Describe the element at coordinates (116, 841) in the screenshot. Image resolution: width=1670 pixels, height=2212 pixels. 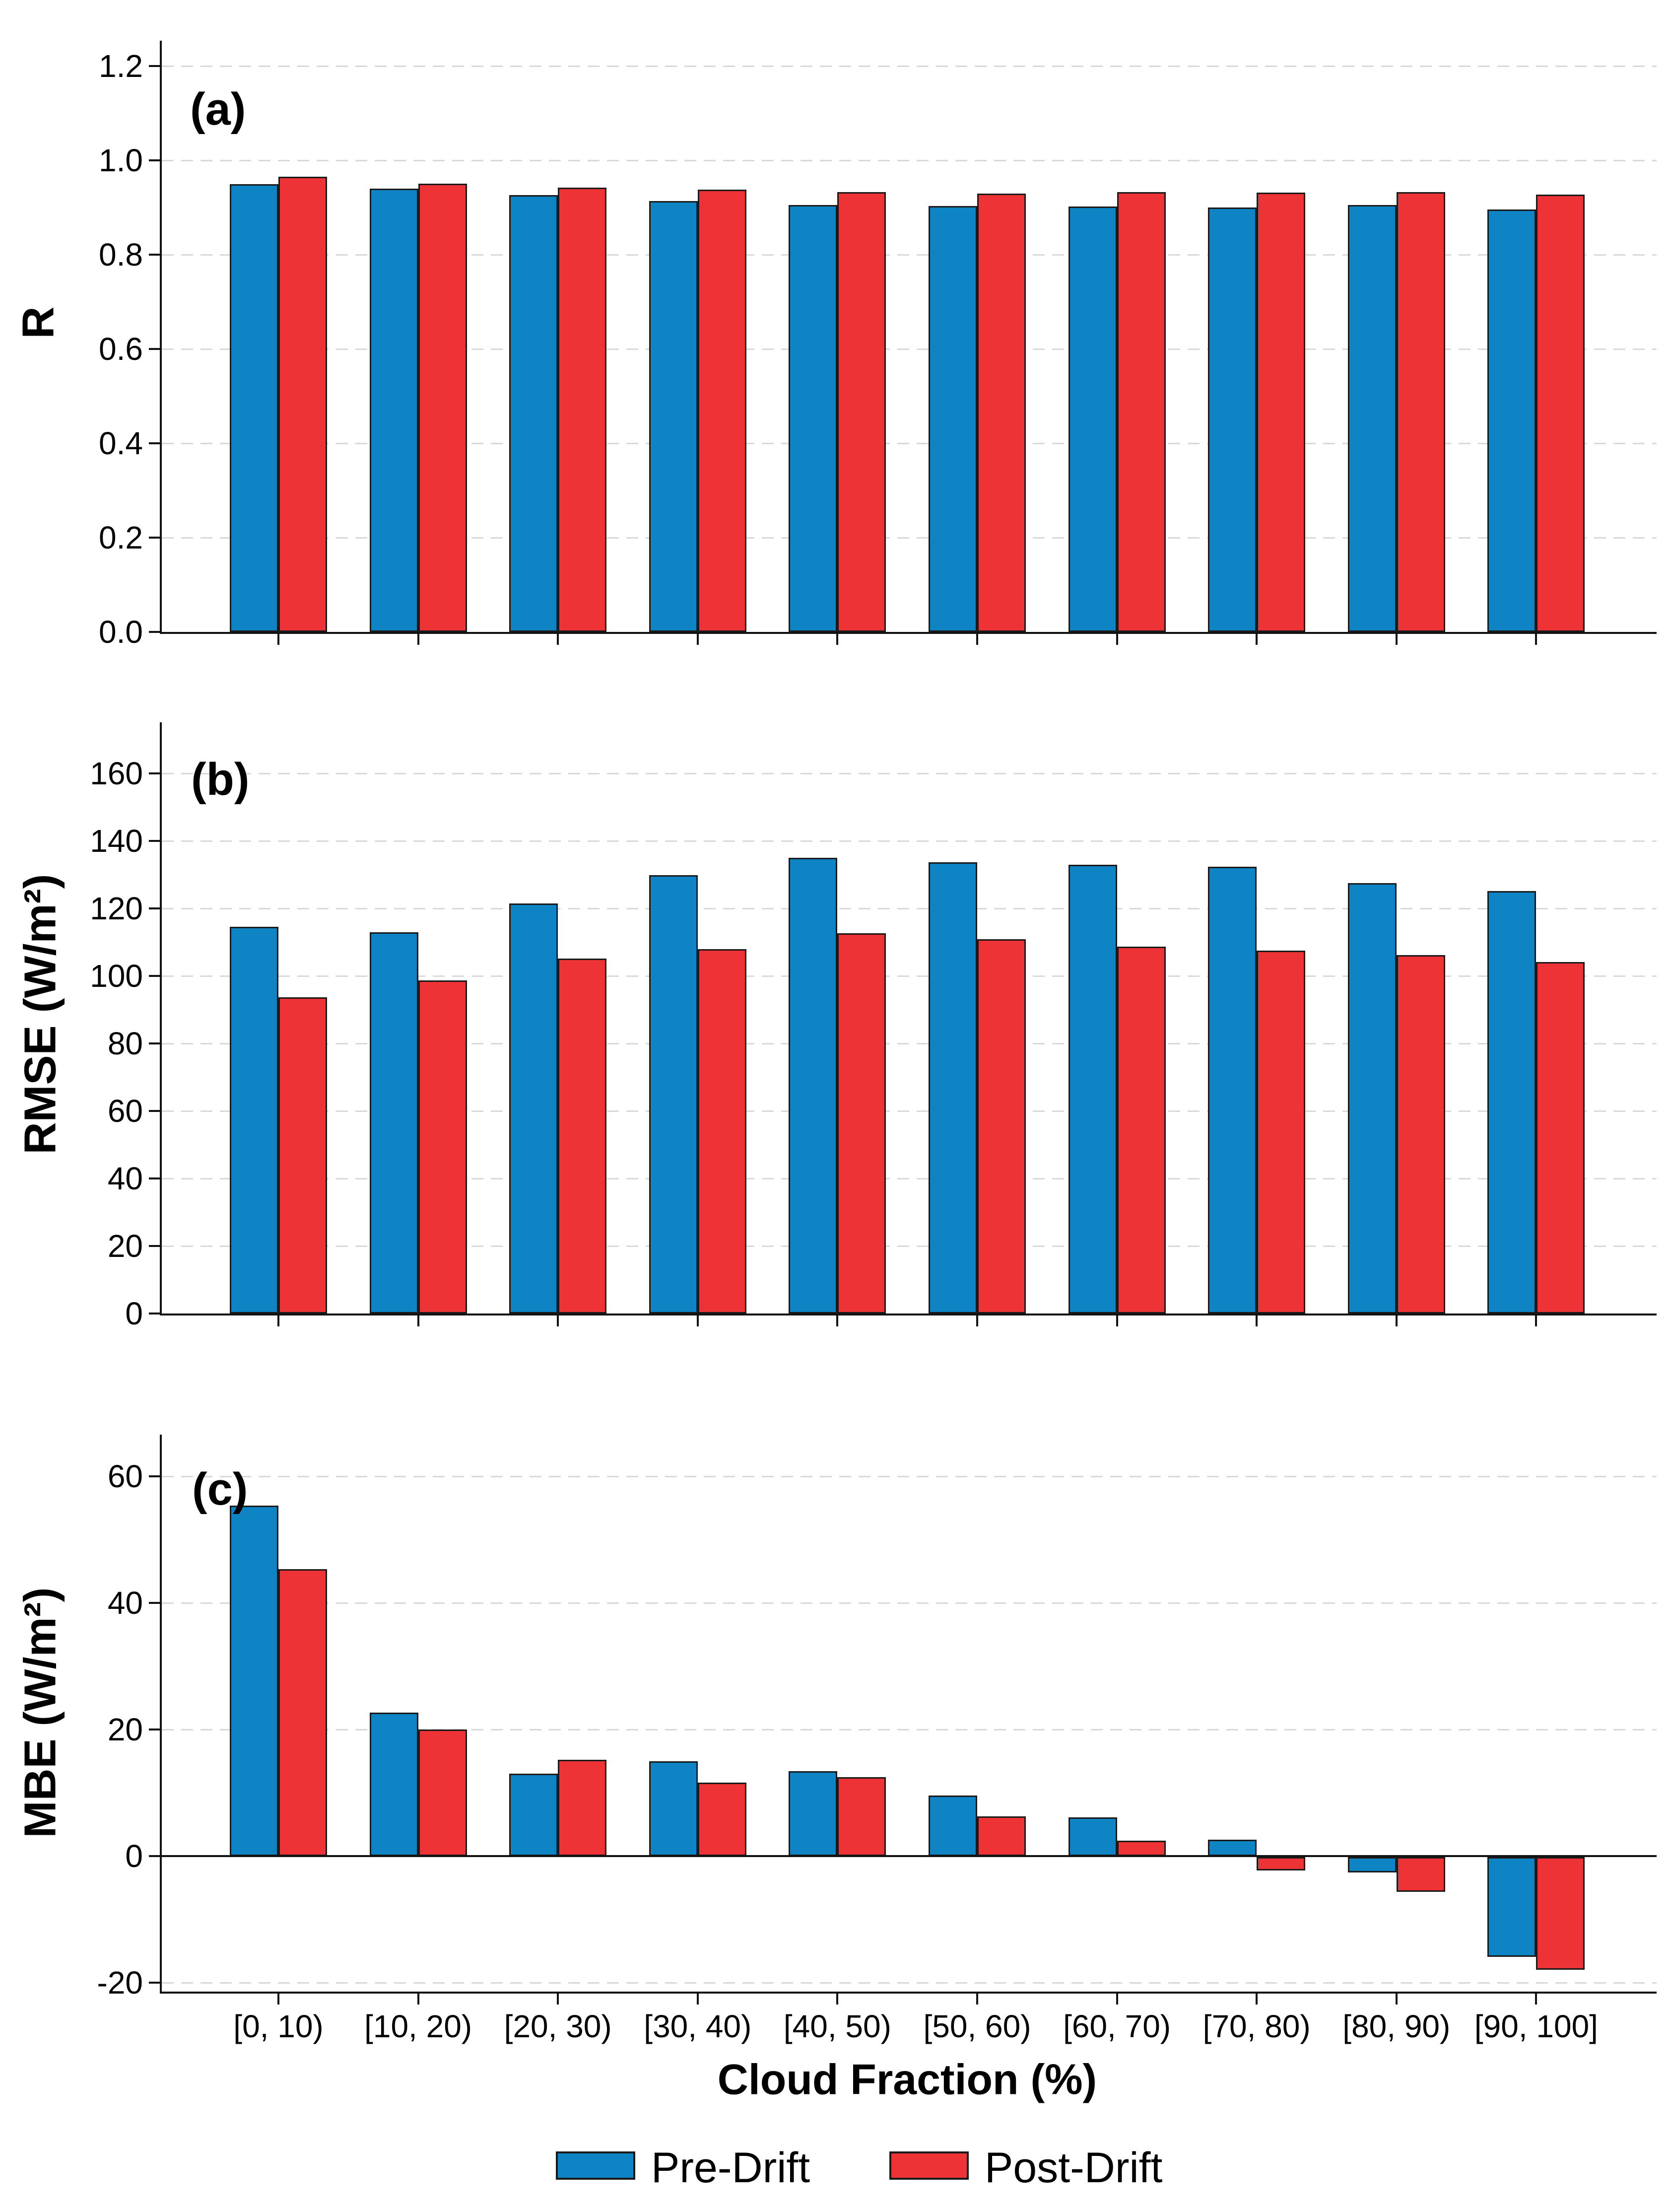
I see `y-axis-tick-label: 140` at that location.